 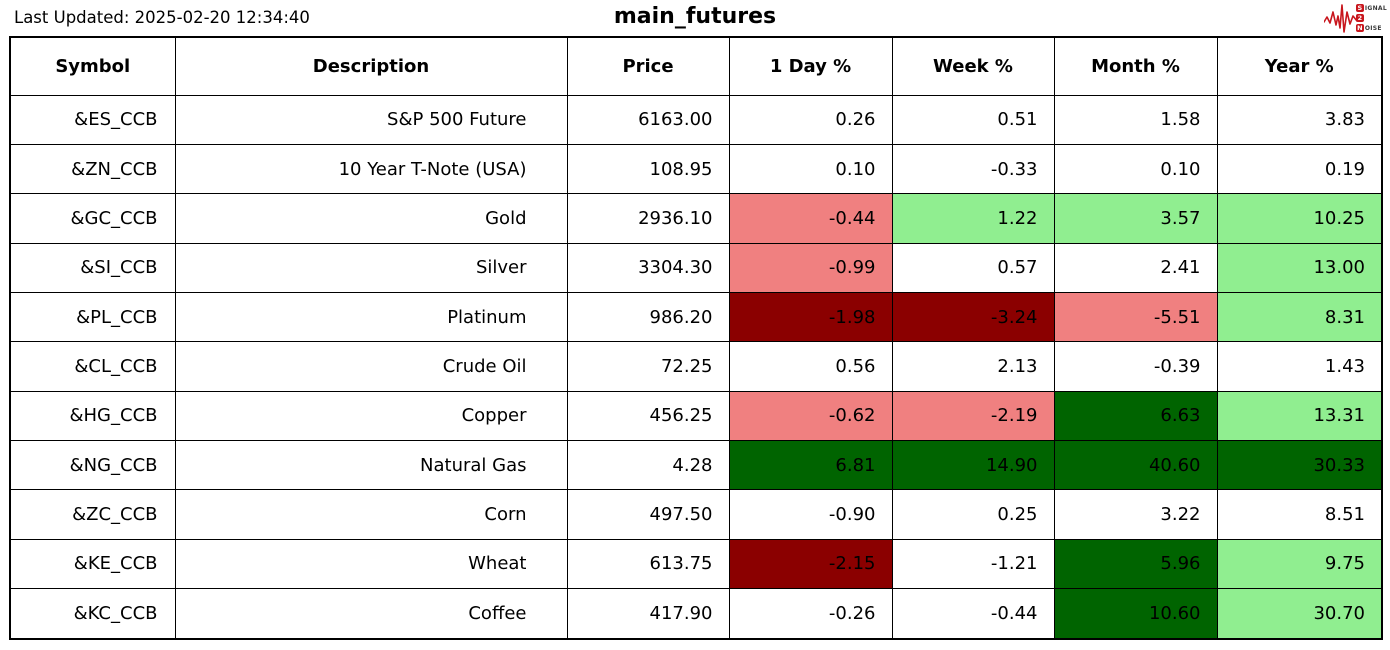 I want to click on column-header-description: Description, so click(x=371, y=66).